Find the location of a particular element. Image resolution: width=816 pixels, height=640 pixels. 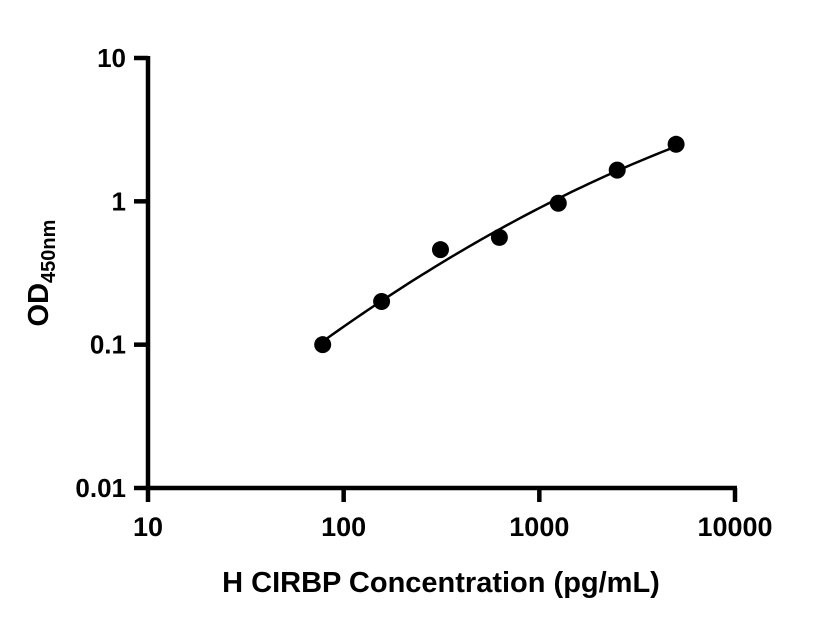

x-tick-label: 1000 is located at coordinates (539, 527).